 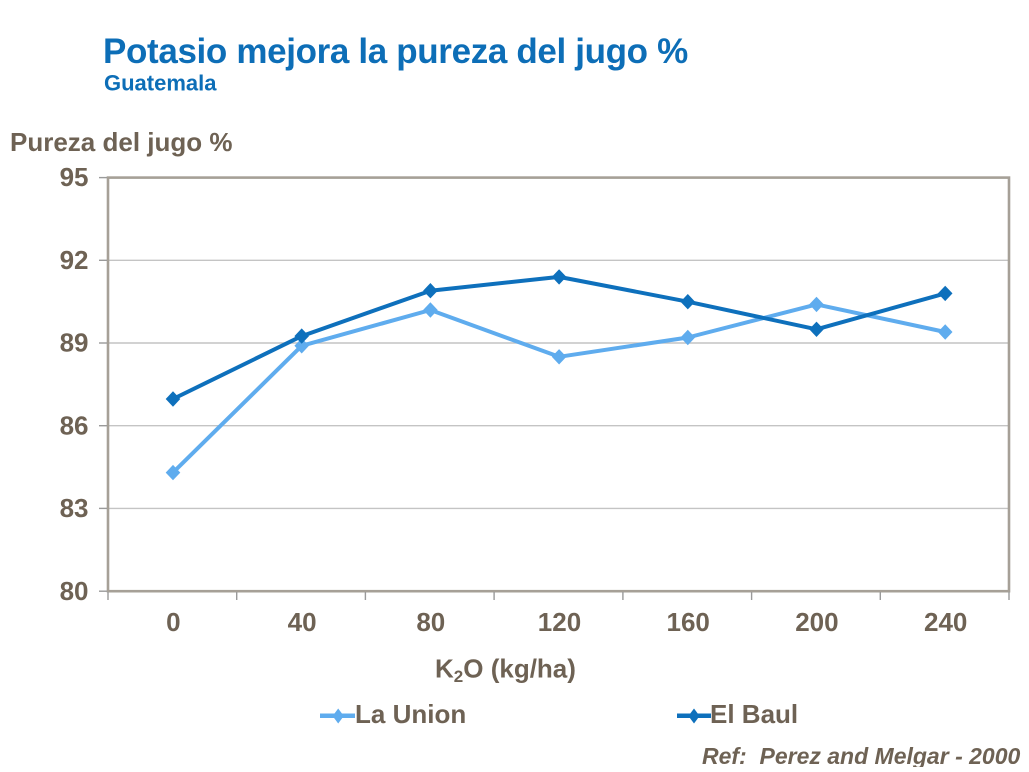 I want to click on svg-text: 160, so click(x=688, y=622).